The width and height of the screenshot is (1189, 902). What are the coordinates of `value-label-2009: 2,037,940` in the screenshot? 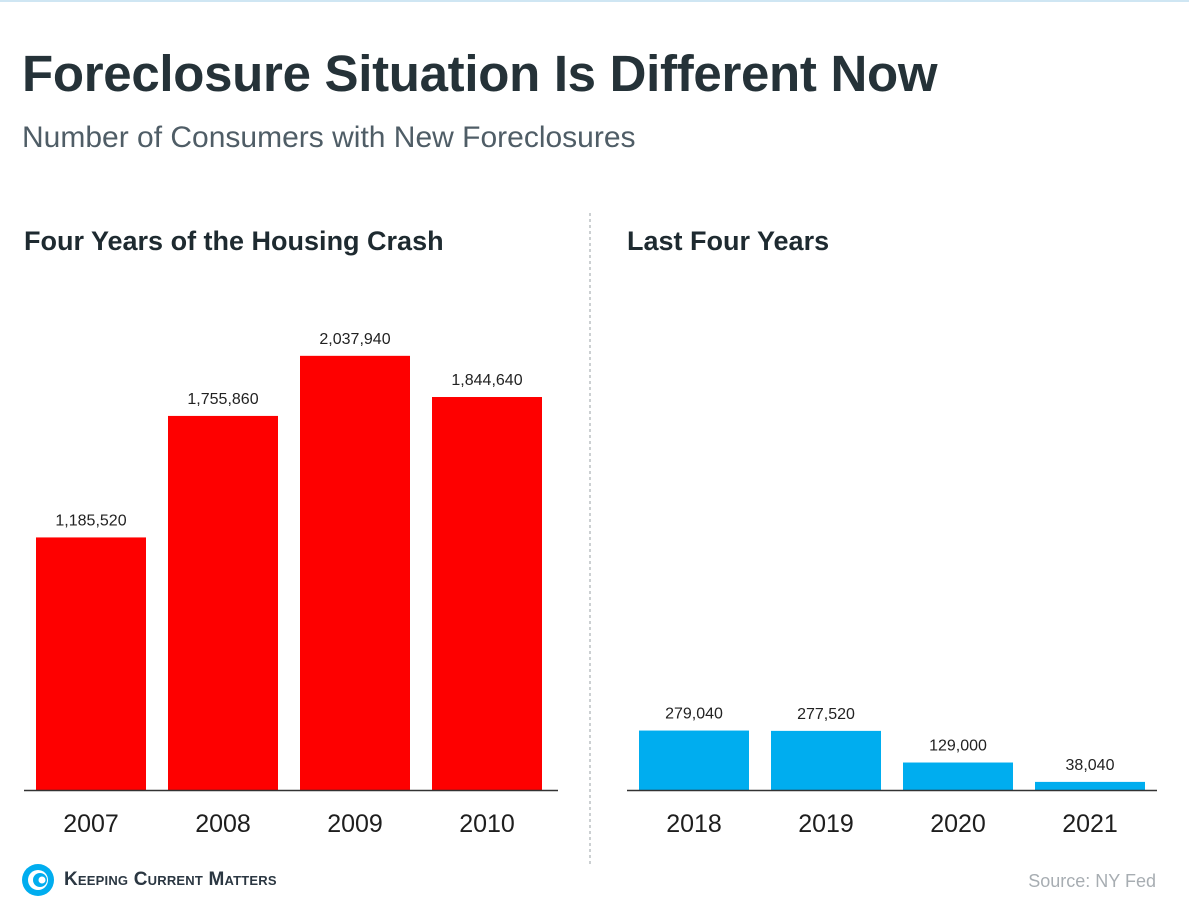 It's located at (354, 339).